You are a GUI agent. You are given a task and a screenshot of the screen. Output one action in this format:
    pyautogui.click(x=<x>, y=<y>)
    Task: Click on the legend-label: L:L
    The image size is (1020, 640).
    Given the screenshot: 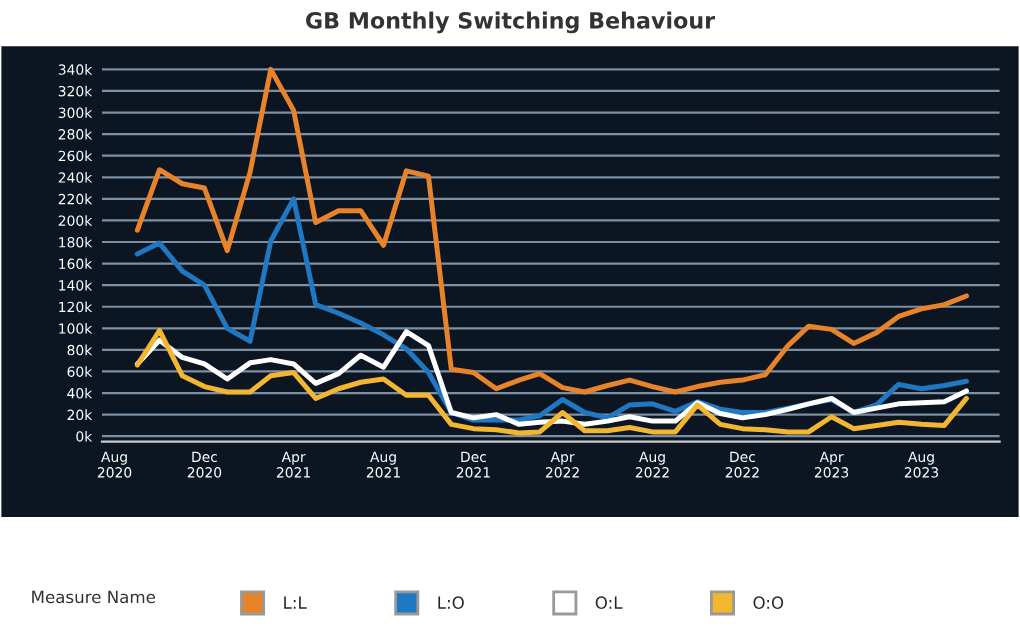 What is the action you would take?
    pyautogui.click(x=295, y=602)
    